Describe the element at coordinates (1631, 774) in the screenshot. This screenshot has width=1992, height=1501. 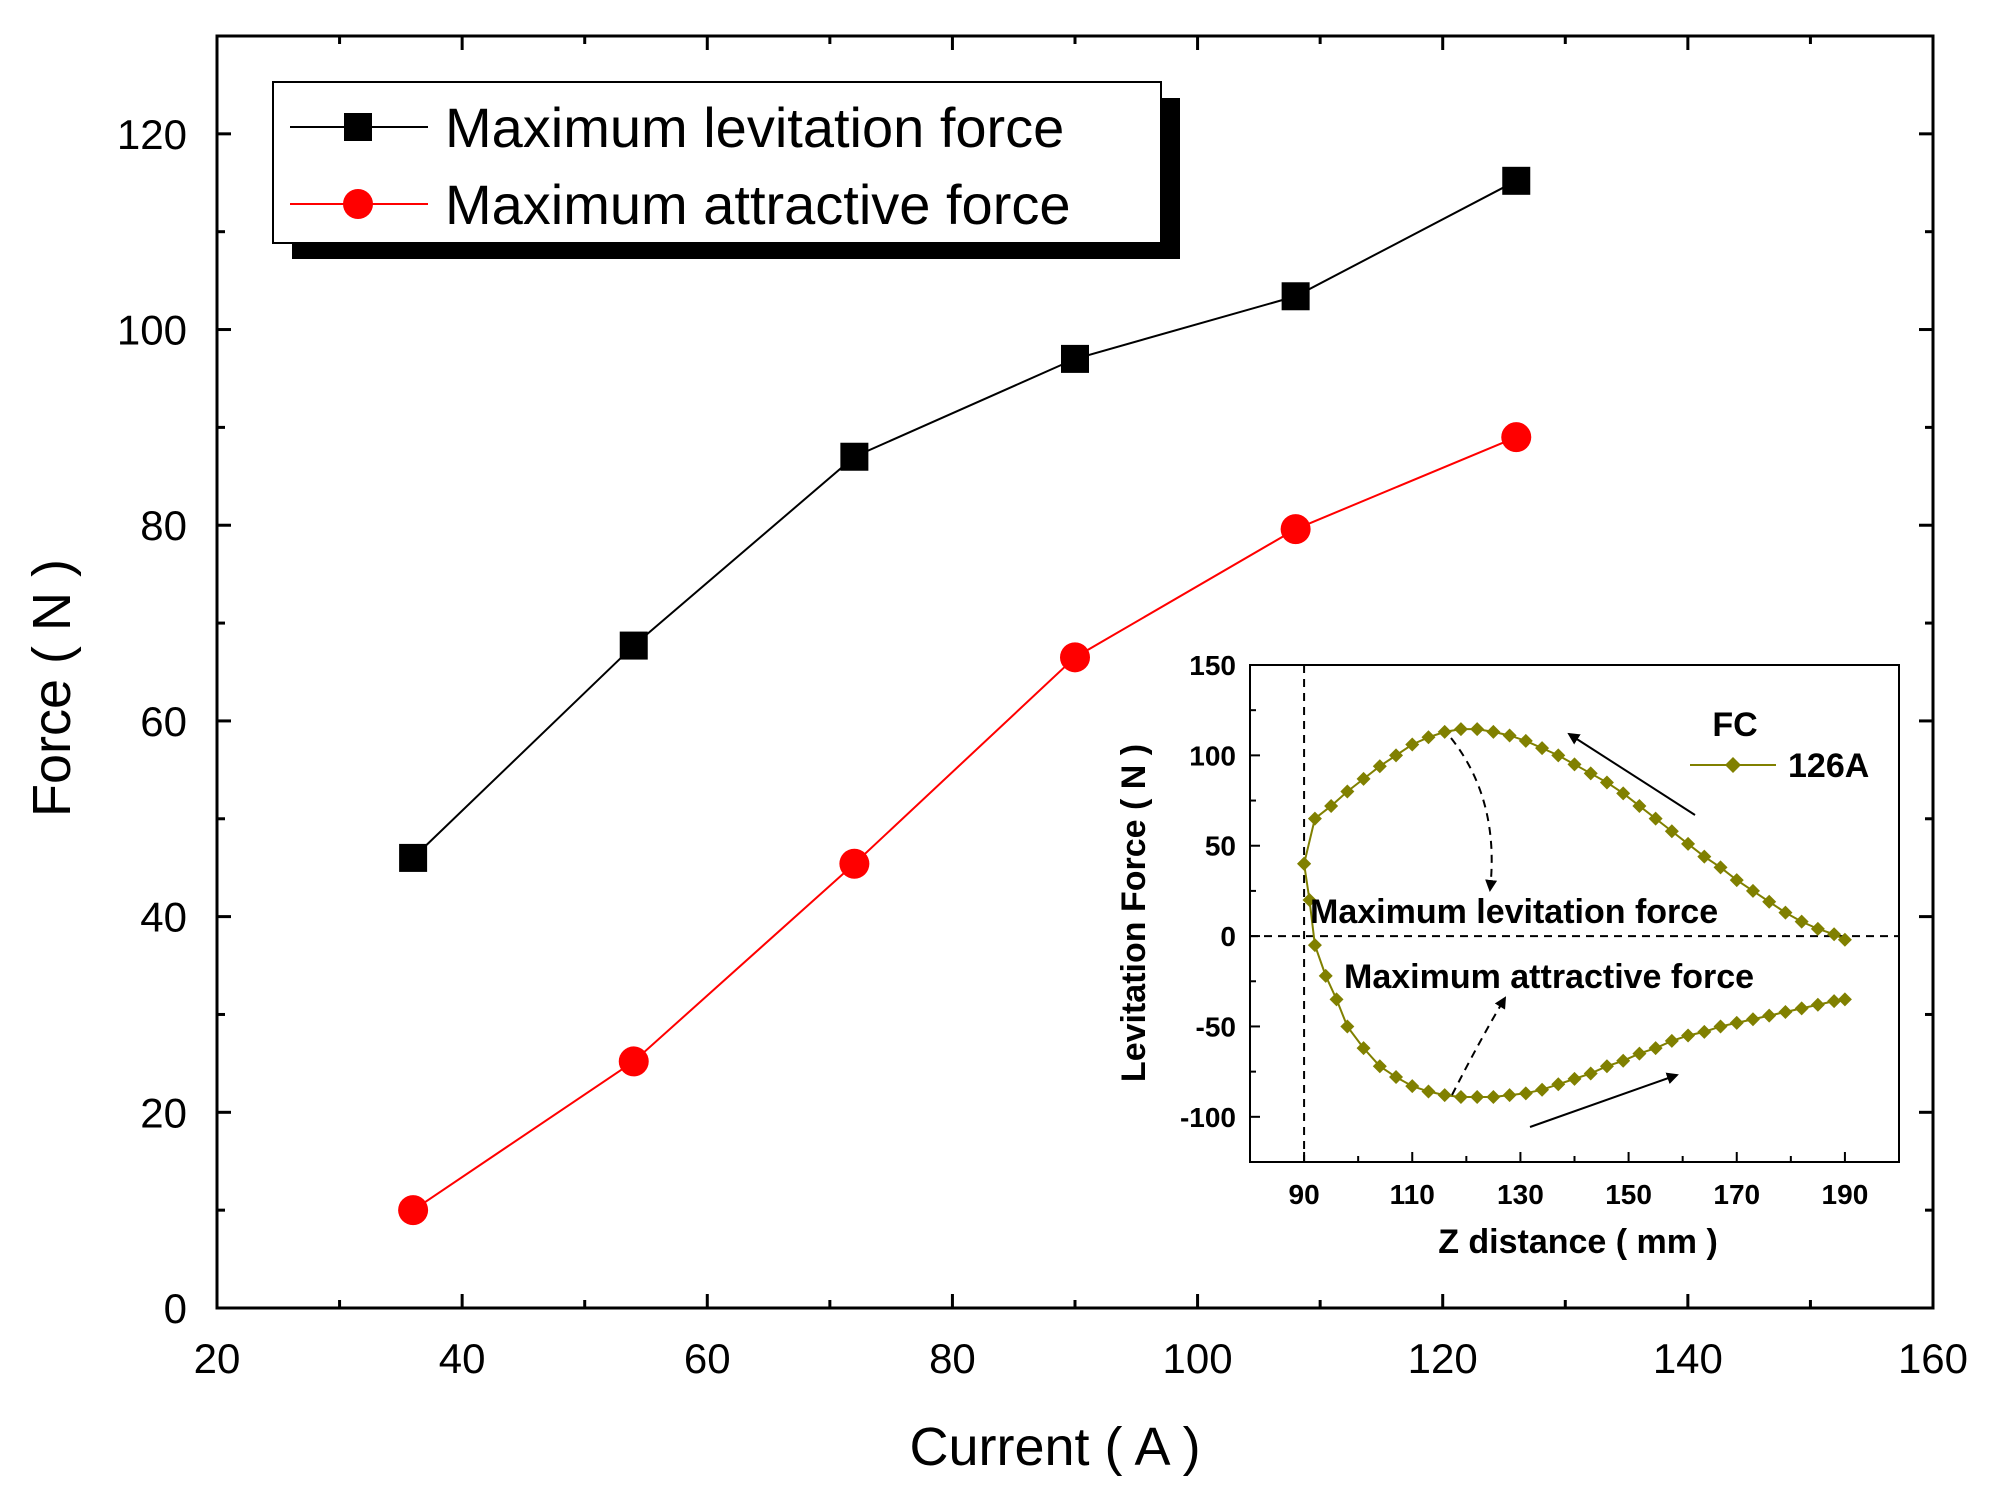
I see `approach-direction-arrow` at that location.